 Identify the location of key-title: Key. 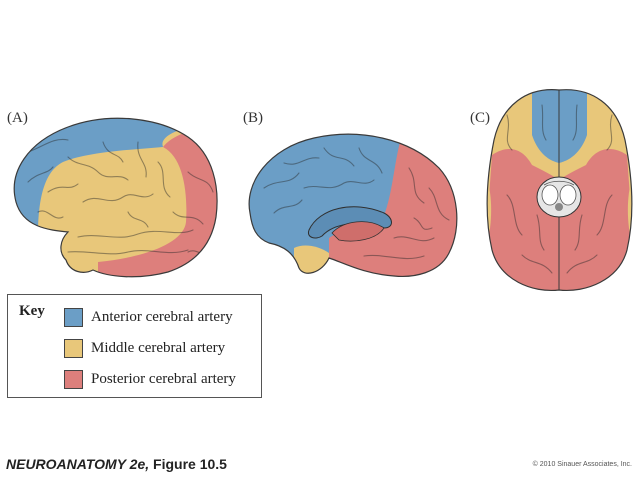
(32, 311).